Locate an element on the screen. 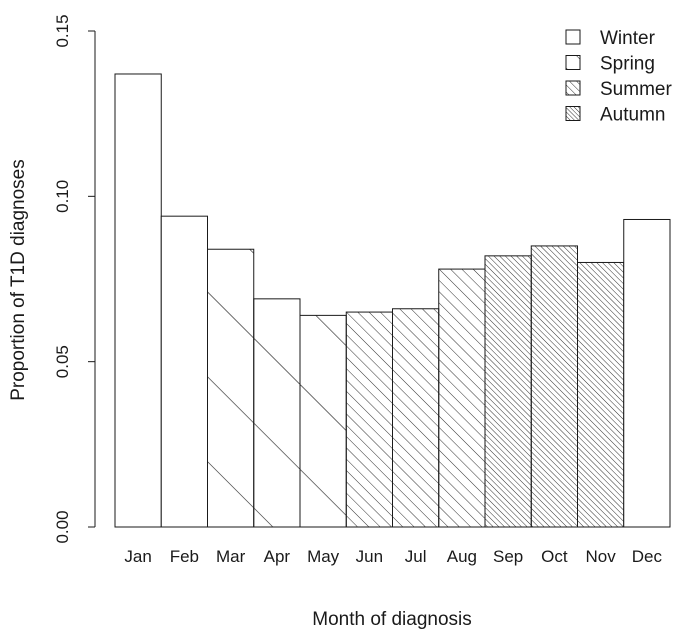 This screenshot has height=630, width=684. bar-nov is located at coordinates (601, 394).